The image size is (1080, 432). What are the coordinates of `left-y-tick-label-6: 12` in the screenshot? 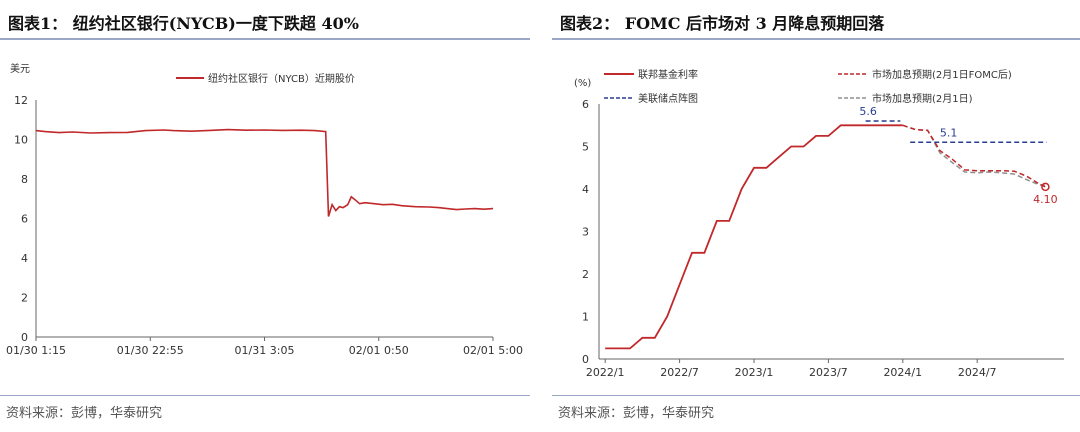 It's located at (21, 100).